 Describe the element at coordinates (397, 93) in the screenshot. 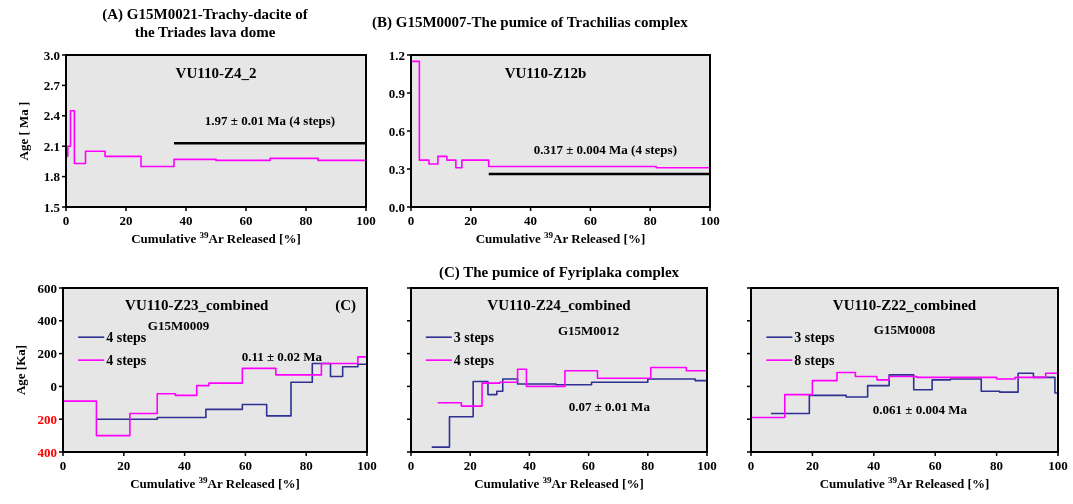

I see `y-tick-label: 0.9` at that location.